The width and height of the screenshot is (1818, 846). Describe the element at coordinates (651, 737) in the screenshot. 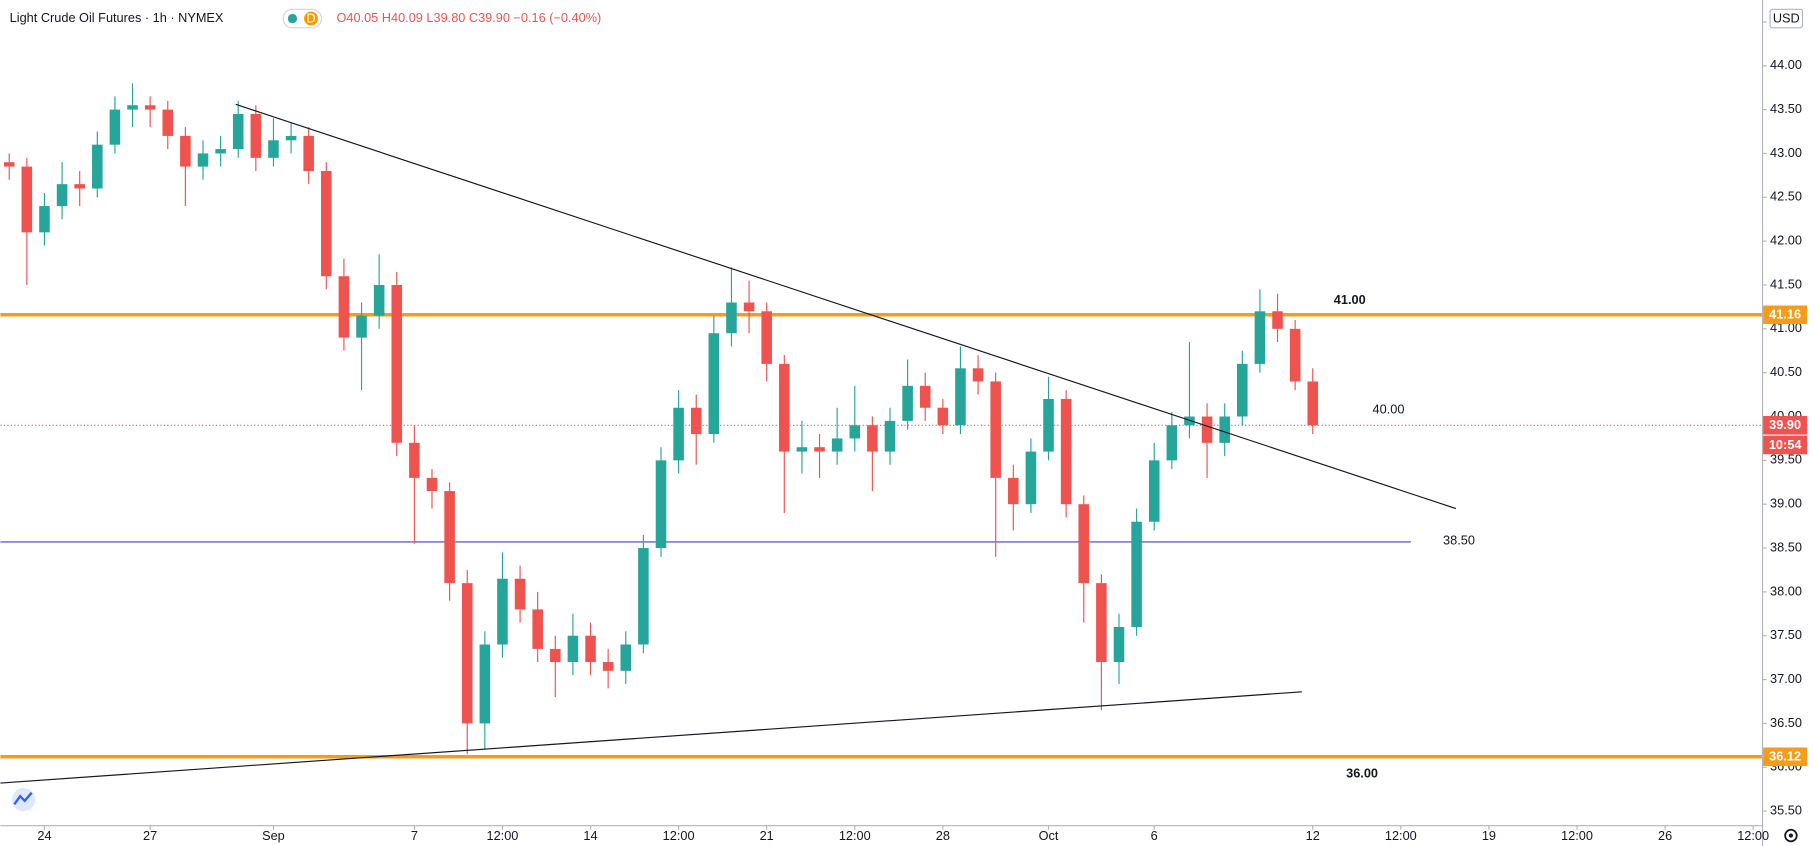

I see `trendline` at that location.